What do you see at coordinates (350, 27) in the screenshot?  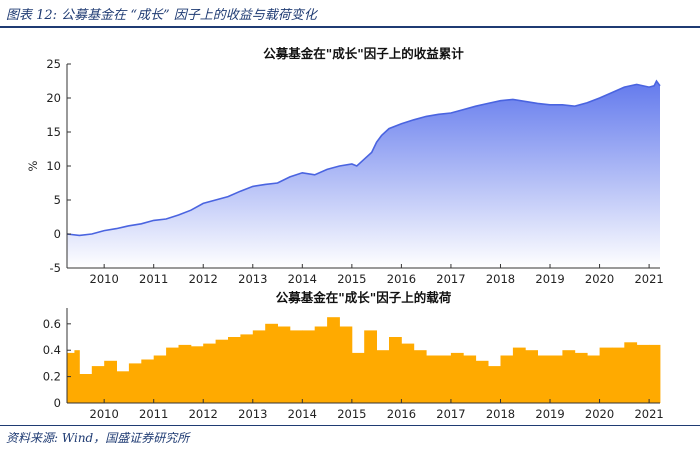 I see `title-rule` at bounding box center [350, 27].